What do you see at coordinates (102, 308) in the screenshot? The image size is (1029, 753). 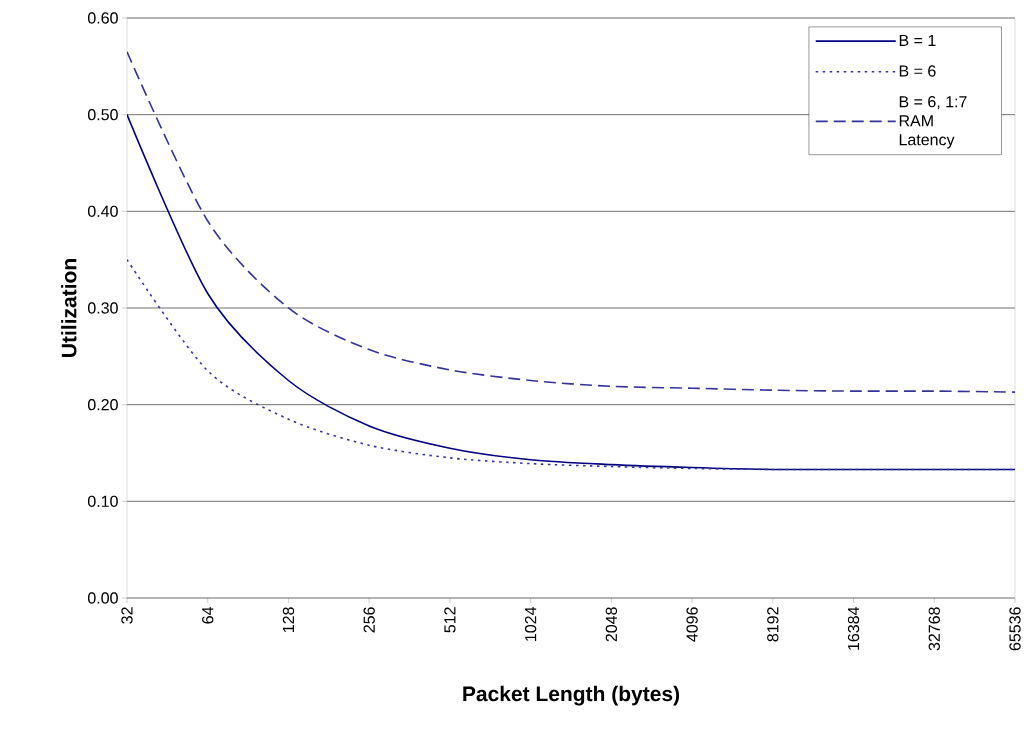 I see `y-tick-label: 0.30` at bounding box center [102, 308].